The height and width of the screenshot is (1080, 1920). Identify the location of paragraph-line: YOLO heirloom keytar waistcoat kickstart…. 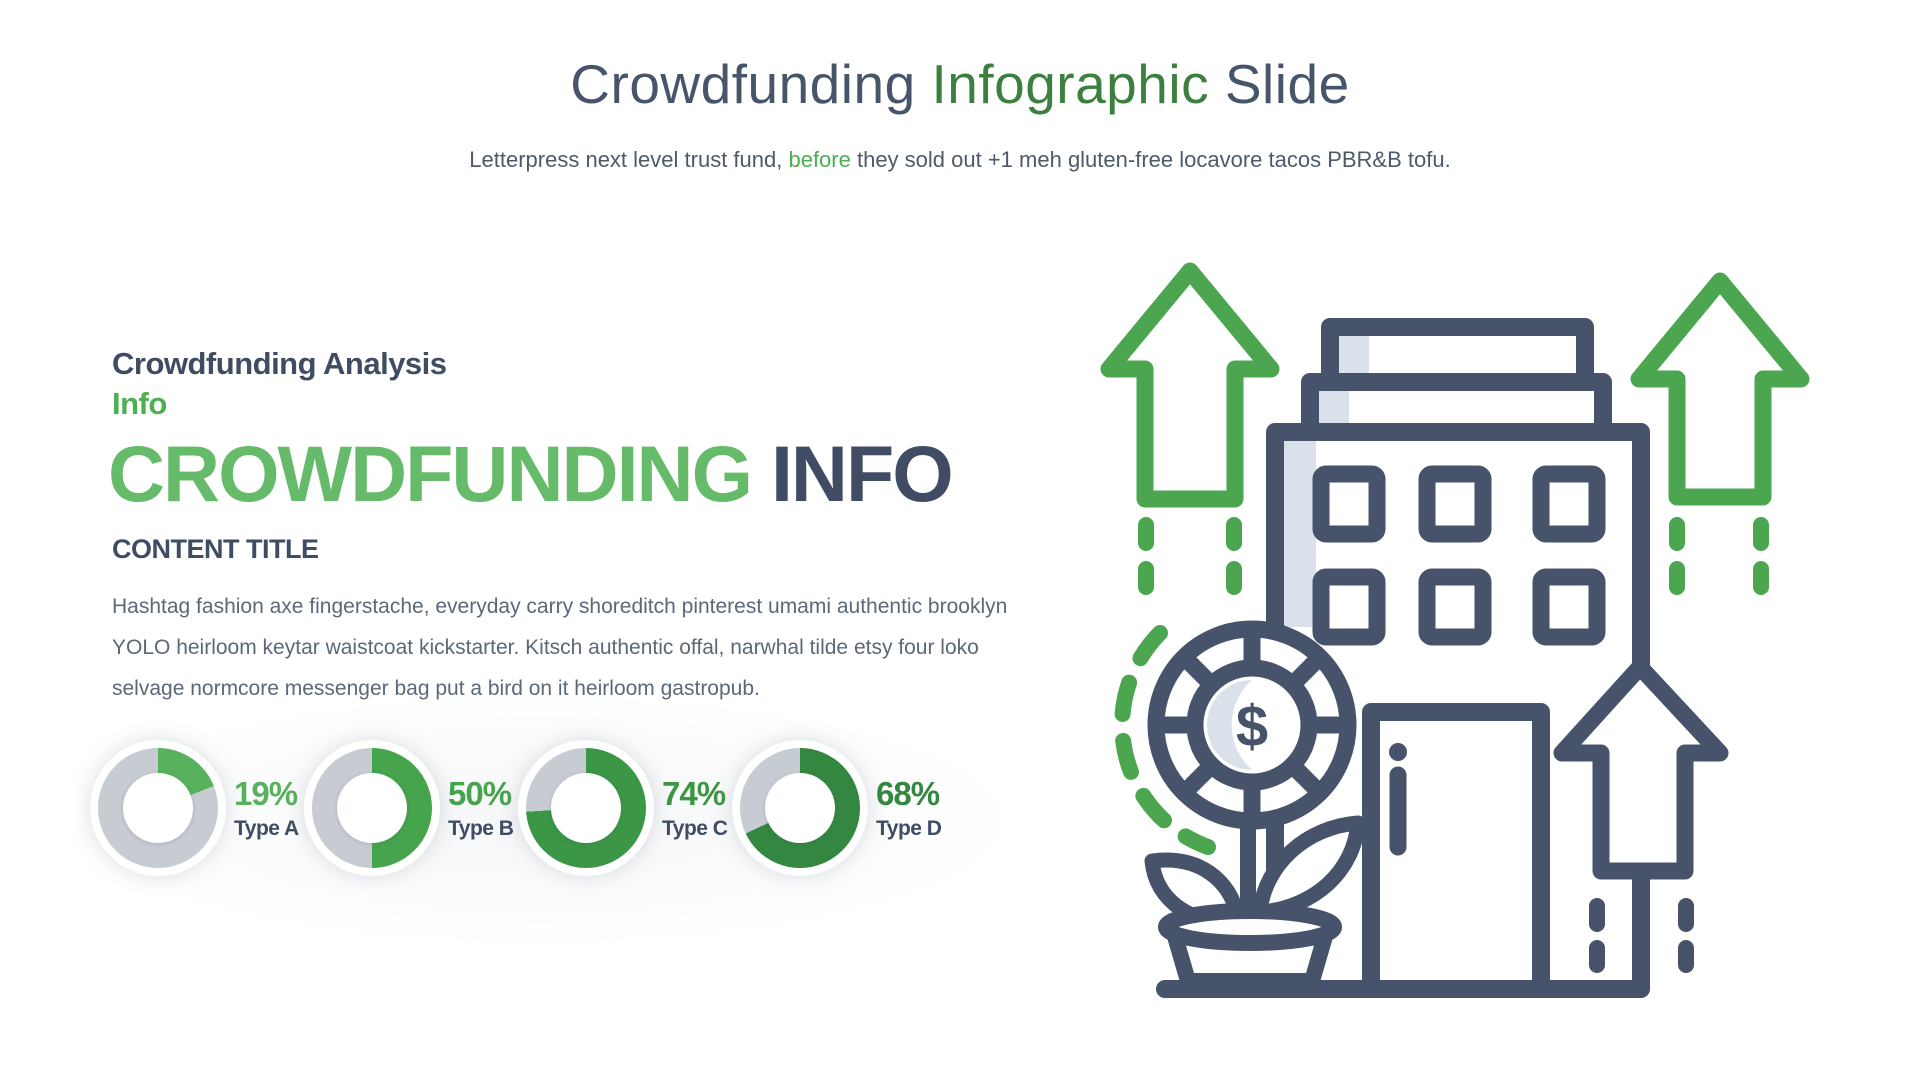
(545, 647).